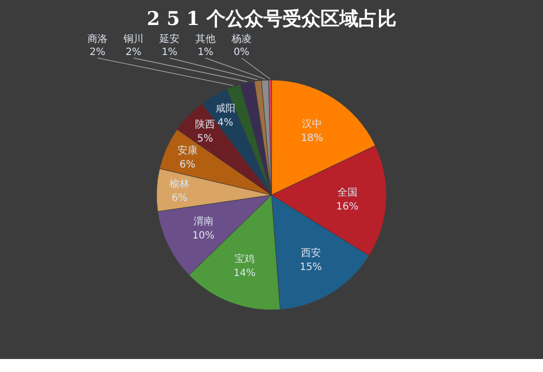 Image resolution: width=543 pixels, height=372 pixels. What do you see at coordinates (241, 39) in the screenshot?
I see `slice-label: 杨凌` at bounding box center [241, 39].